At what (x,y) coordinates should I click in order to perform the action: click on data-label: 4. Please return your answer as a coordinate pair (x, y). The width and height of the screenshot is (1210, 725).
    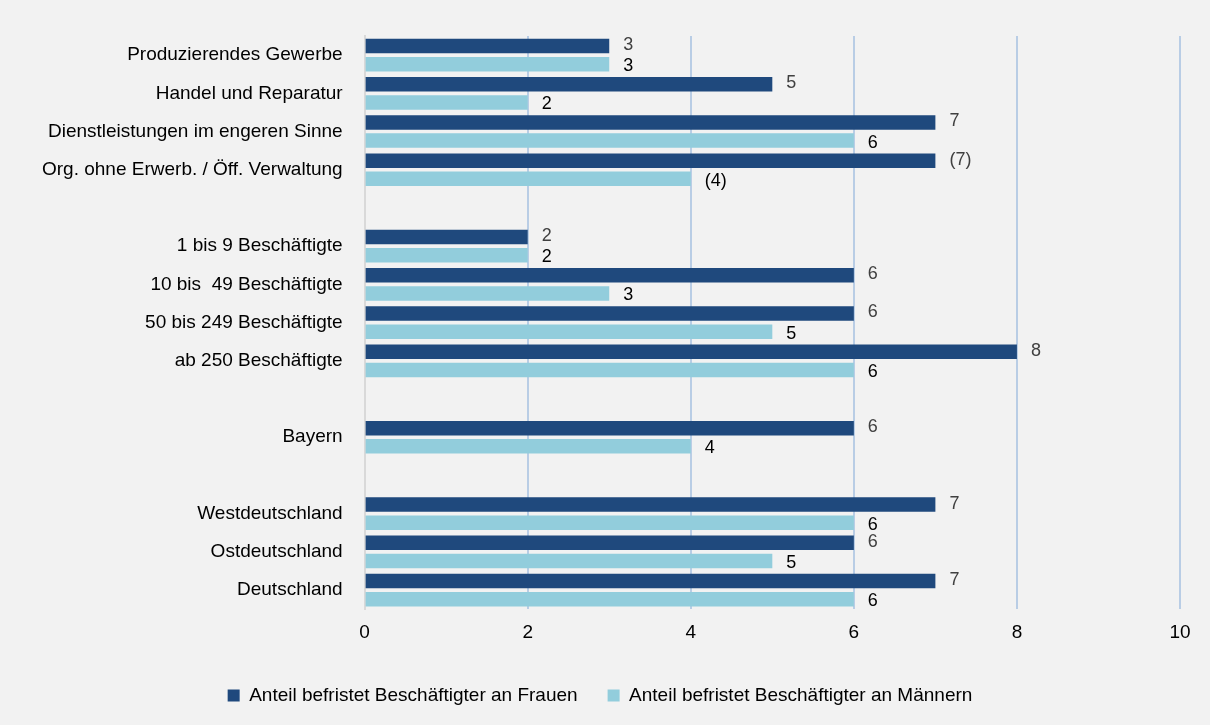
    Looking at the image, I should click on (709, 447).